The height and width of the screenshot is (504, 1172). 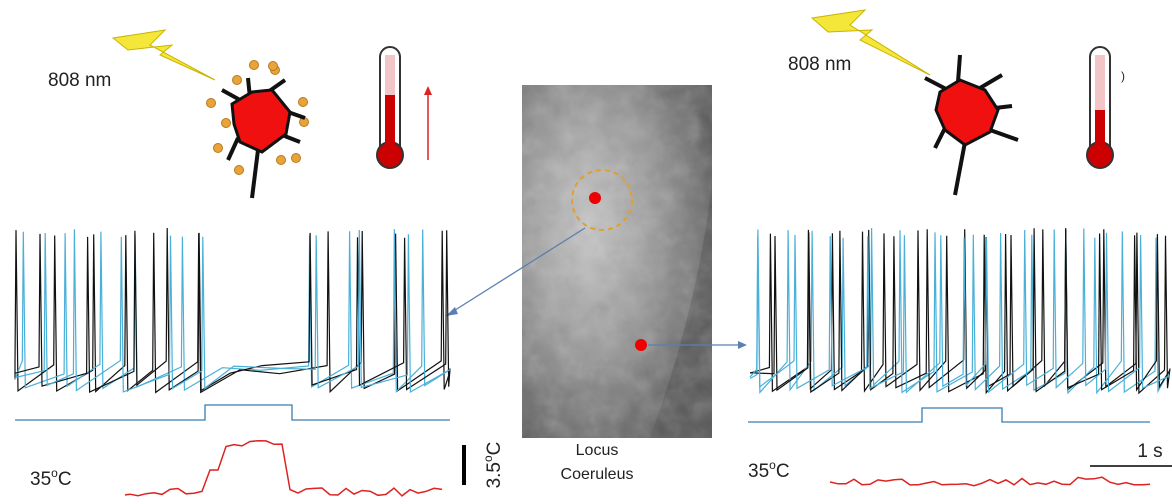 I want to click on nanoparticles, so click(x=257, y=117).